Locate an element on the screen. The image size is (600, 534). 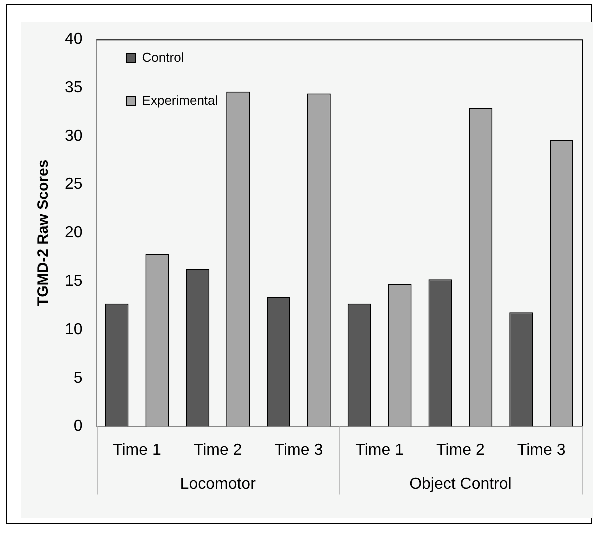
y-tick-label: 25 is located at coordinates (74, 185).